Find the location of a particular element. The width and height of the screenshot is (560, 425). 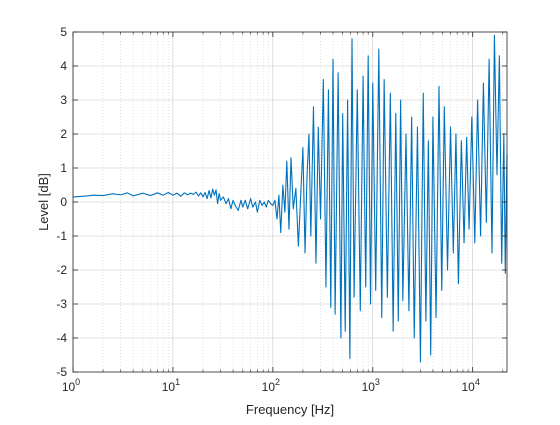

y-tick-label: -3 is located at coordinates (61, 304).